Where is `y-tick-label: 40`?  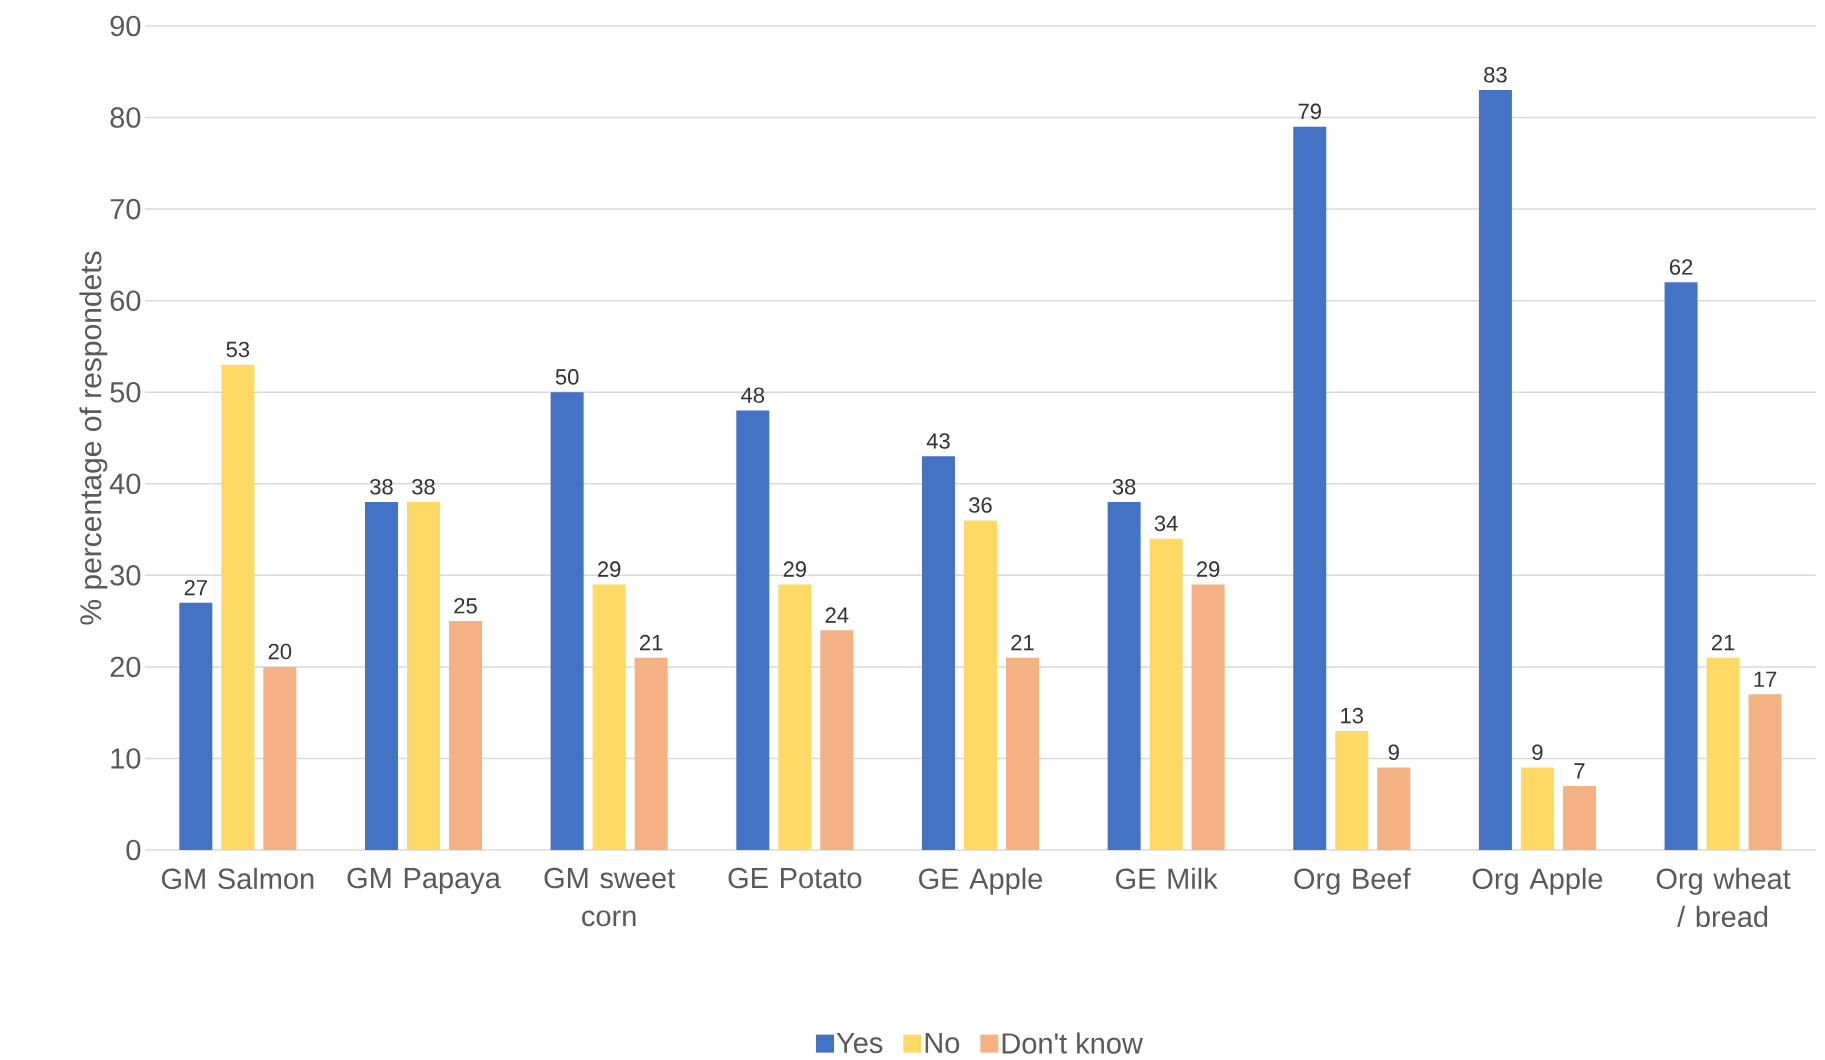 y-tick-label: 40 is located at coordinates (125, 484).